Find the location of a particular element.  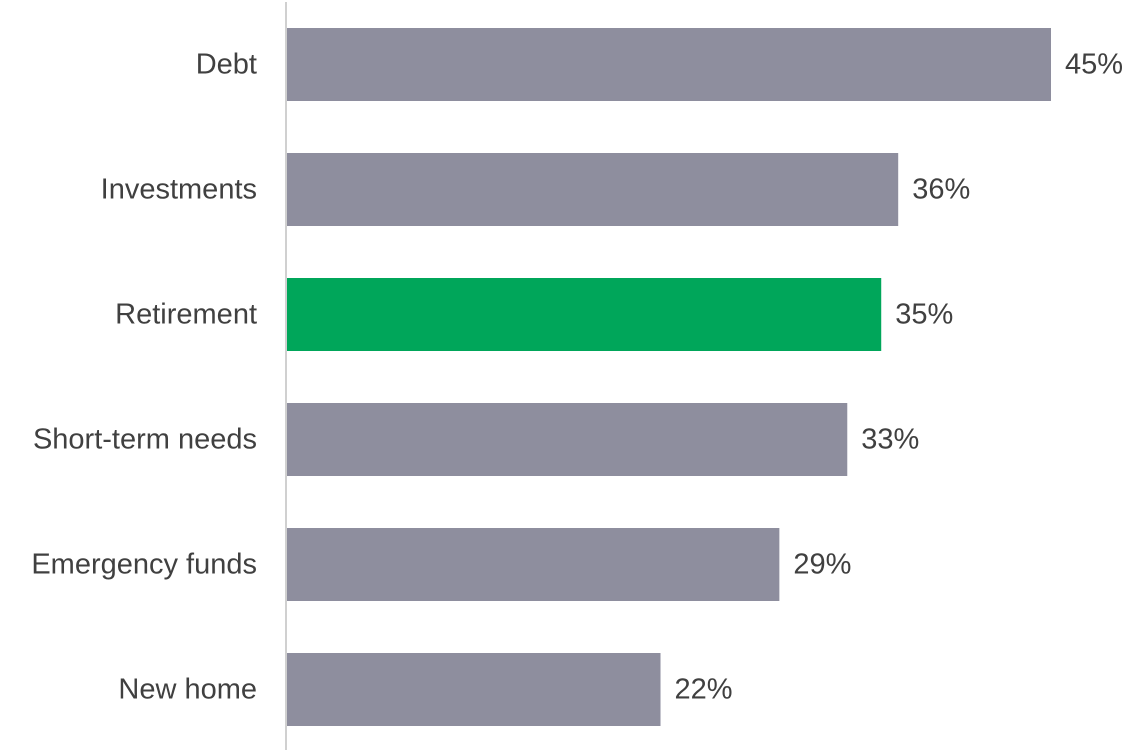

category-label: New home is located at coordinates (187, 690).